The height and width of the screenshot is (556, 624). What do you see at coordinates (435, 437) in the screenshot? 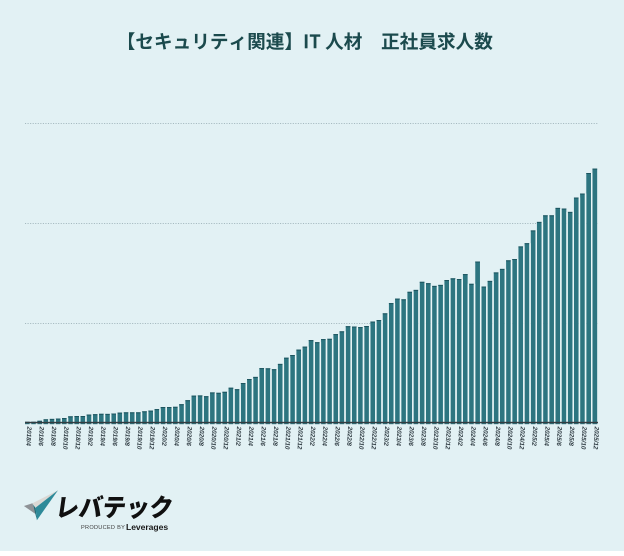
I see `svg-text: 2023/10` at bounding box center [435, 437].